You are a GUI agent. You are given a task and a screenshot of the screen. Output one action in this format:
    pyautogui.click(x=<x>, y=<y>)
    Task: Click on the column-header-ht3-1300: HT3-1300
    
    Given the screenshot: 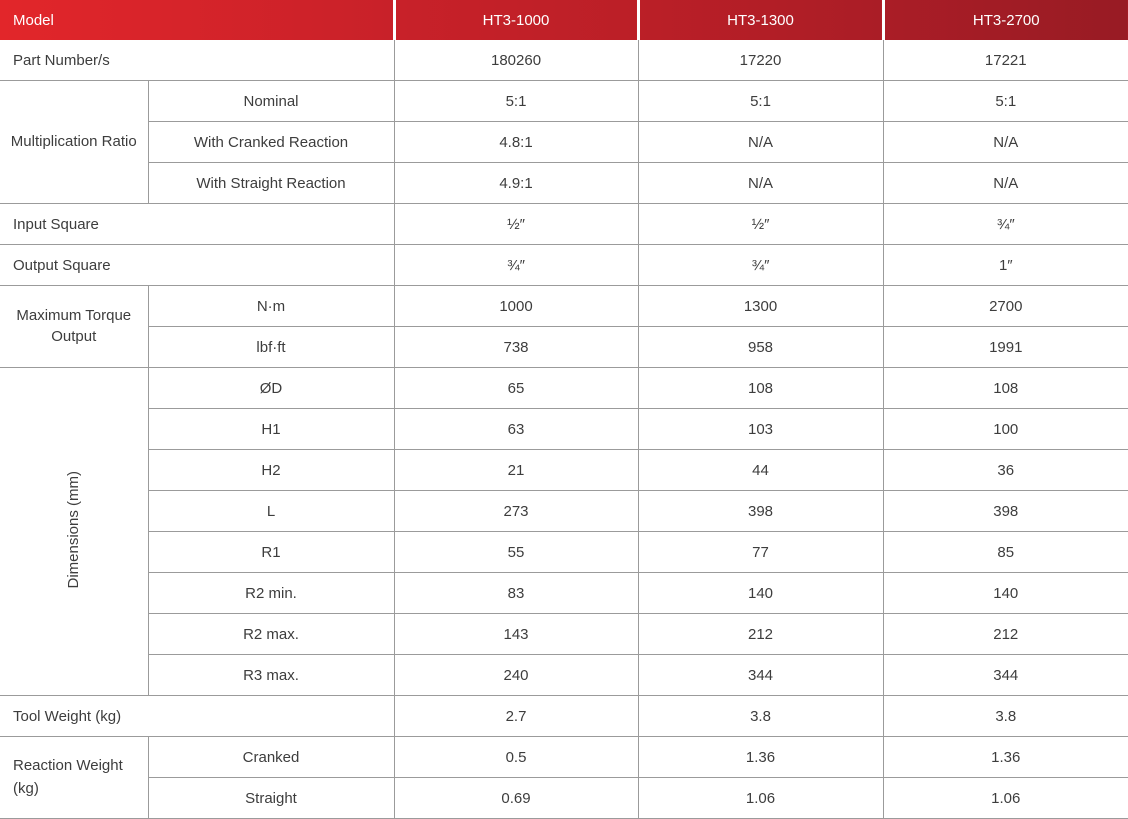 What is the action you would take?
    pyautogui.click(x=760, y=20)
    